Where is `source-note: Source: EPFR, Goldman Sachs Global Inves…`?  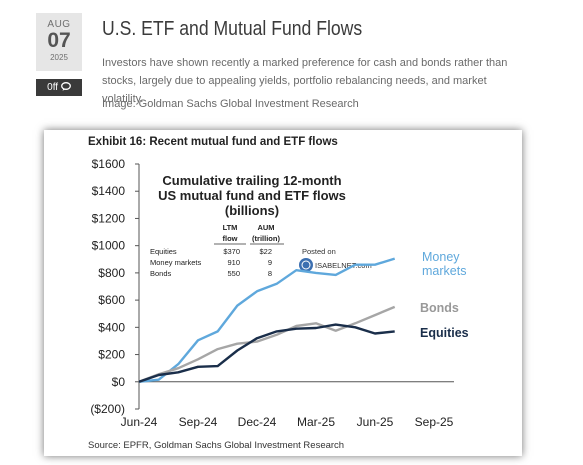 source-note: Source: EPFR, Goldman Sachs Global Inves… is located at coordinates (216, 445).